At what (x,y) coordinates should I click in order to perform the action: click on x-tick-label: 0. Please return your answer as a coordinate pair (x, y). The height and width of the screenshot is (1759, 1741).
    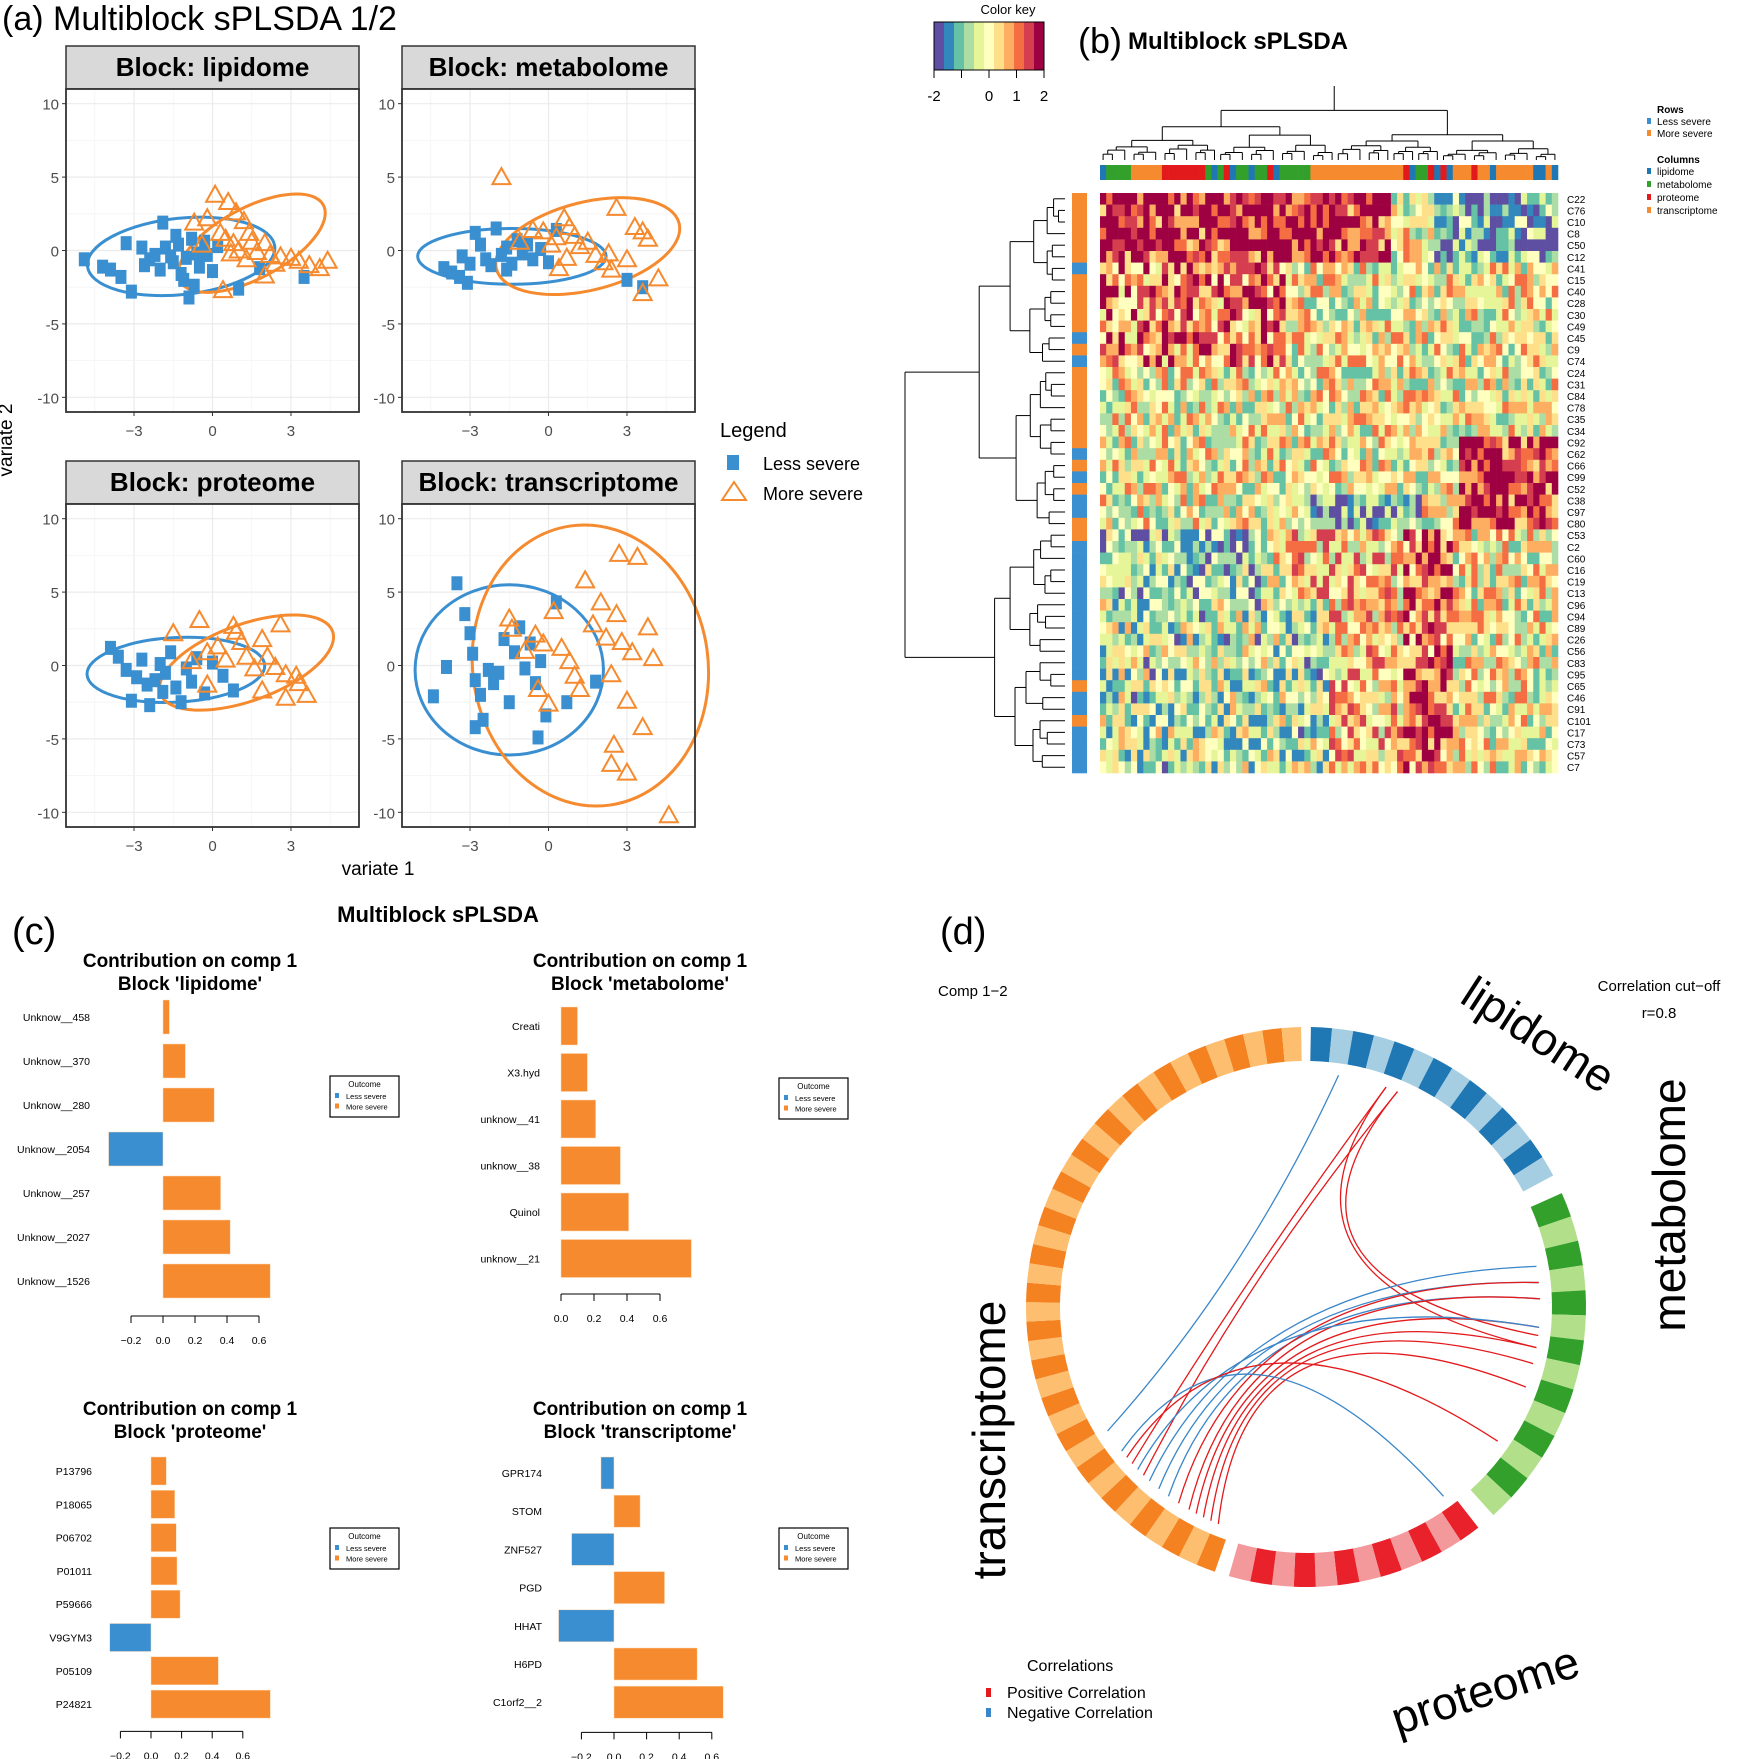
    Looking at the image, I should click on (548, 846).